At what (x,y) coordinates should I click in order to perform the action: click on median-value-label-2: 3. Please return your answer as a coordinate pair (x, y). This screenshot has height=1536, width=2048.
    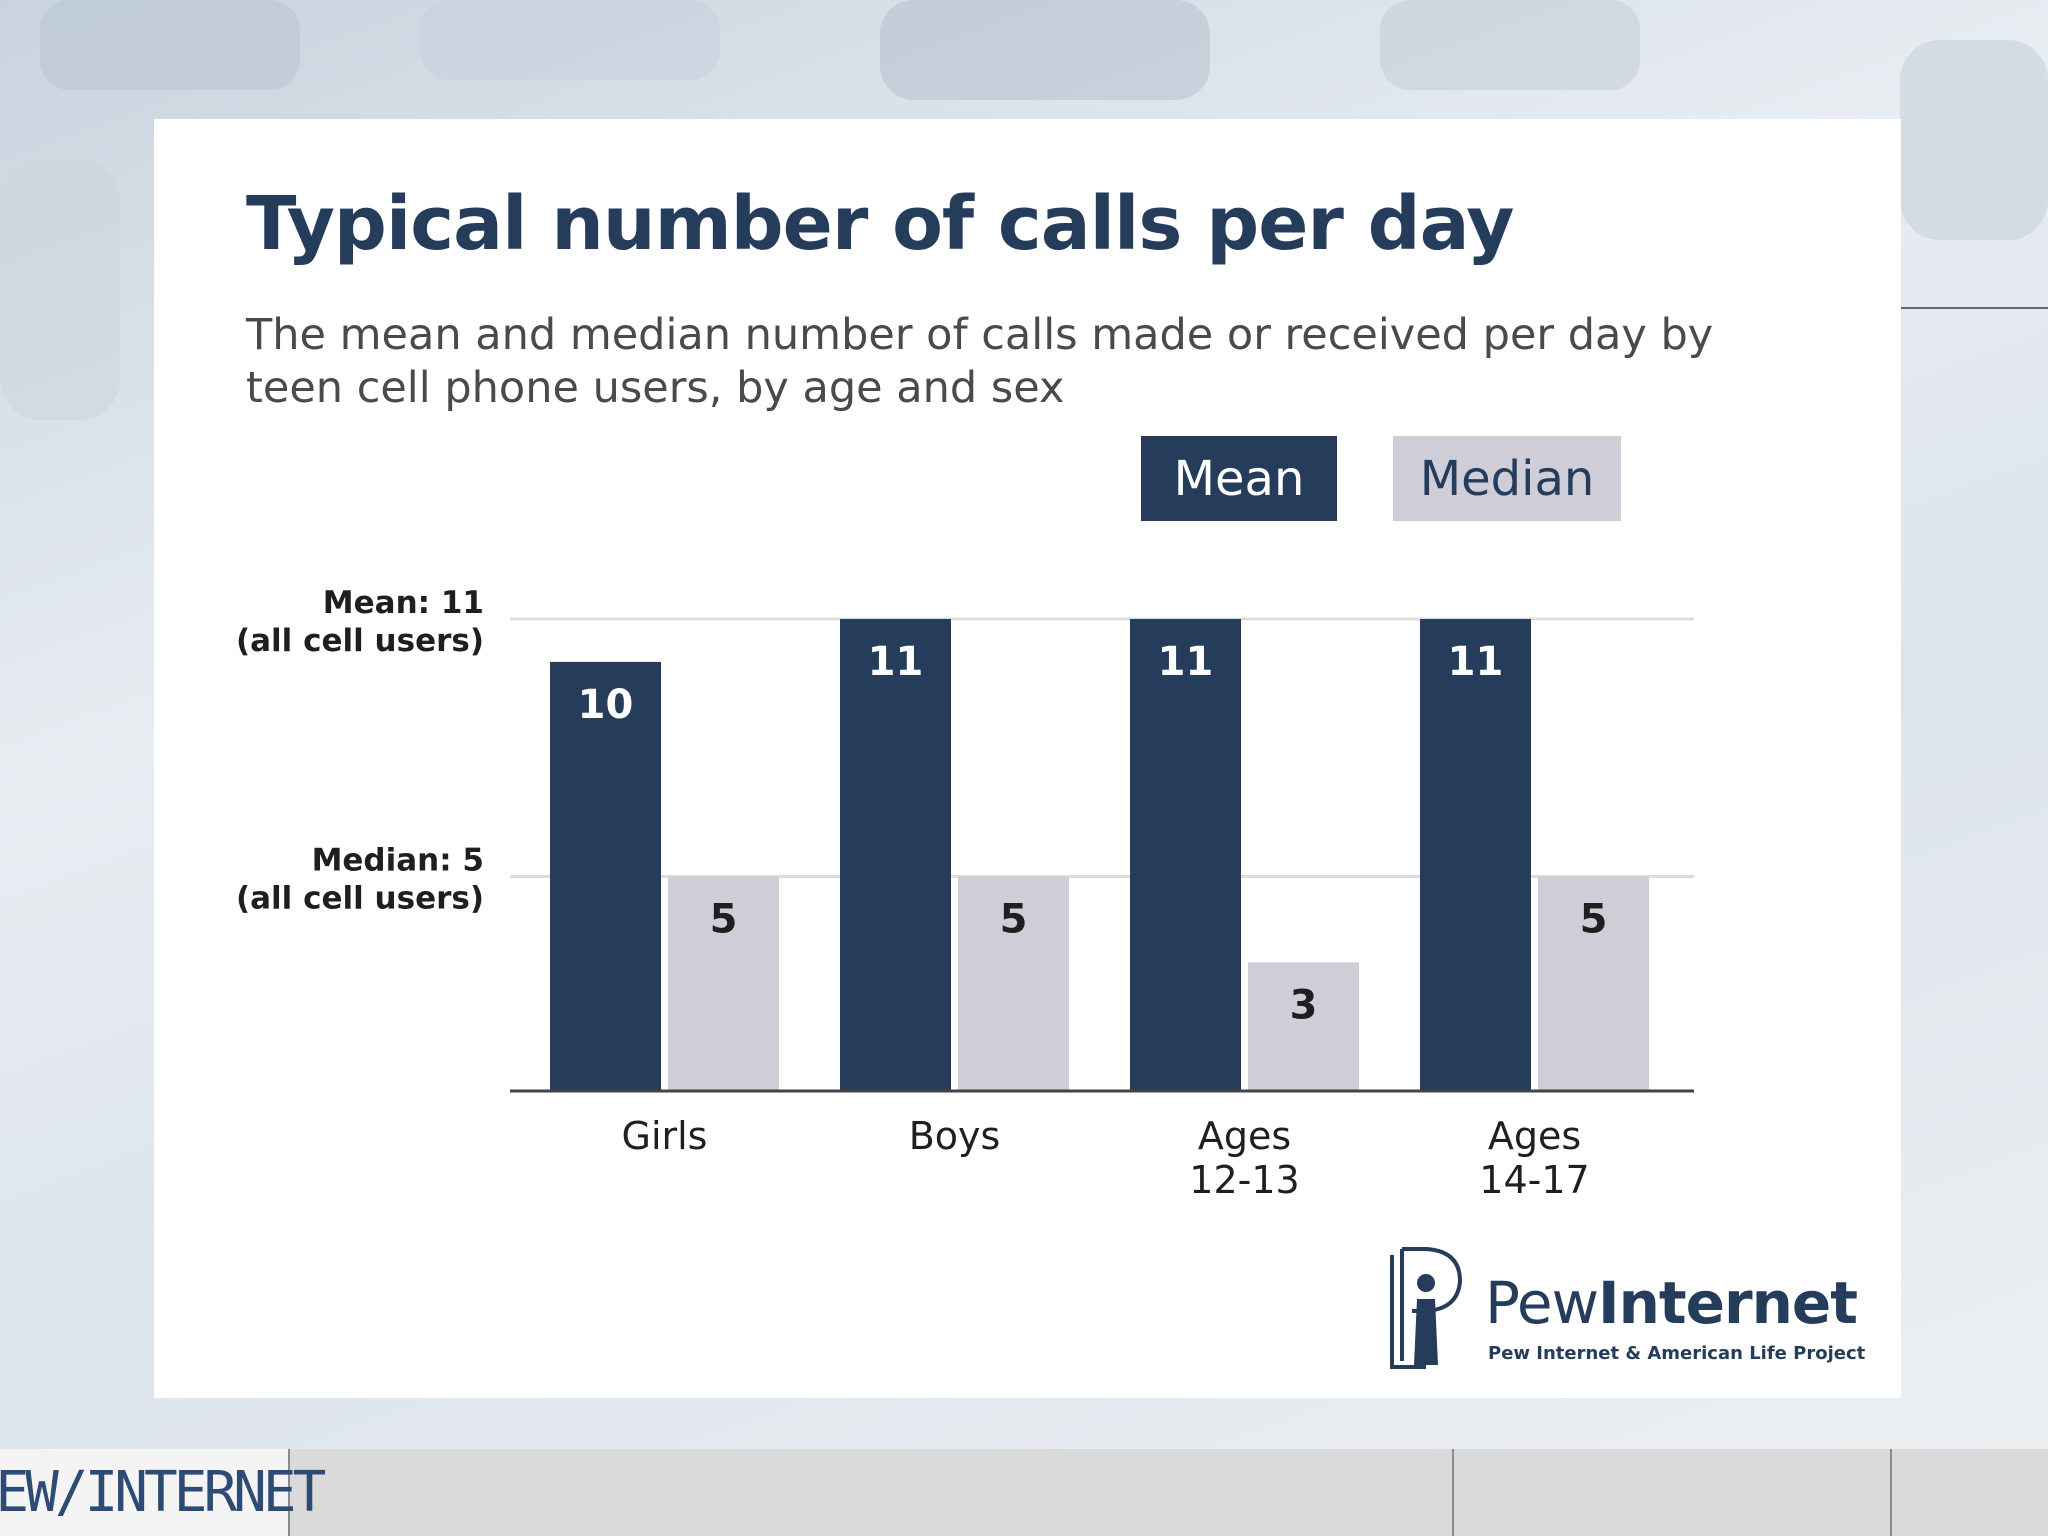
    Looking at the image, I should click on (1304, 1005).